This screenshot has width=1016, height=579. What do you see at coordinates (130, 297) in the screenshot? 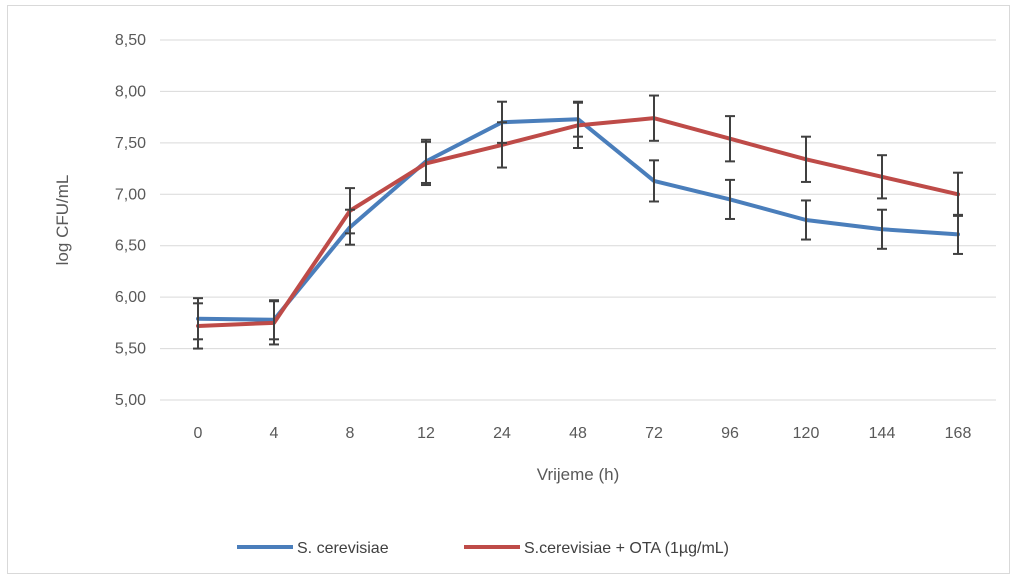
I see `y-tick-label: 6,00` at bounding box center [130, 297].